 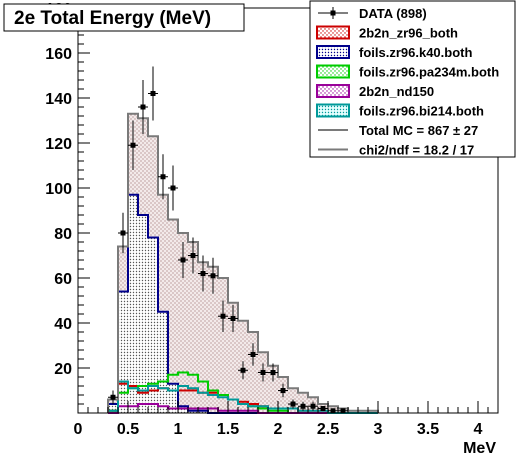 What do you see at coordinates (428, 429) in the screenshot?
I see `x-tick-label: 3.5` at bounding box center [428, 429].